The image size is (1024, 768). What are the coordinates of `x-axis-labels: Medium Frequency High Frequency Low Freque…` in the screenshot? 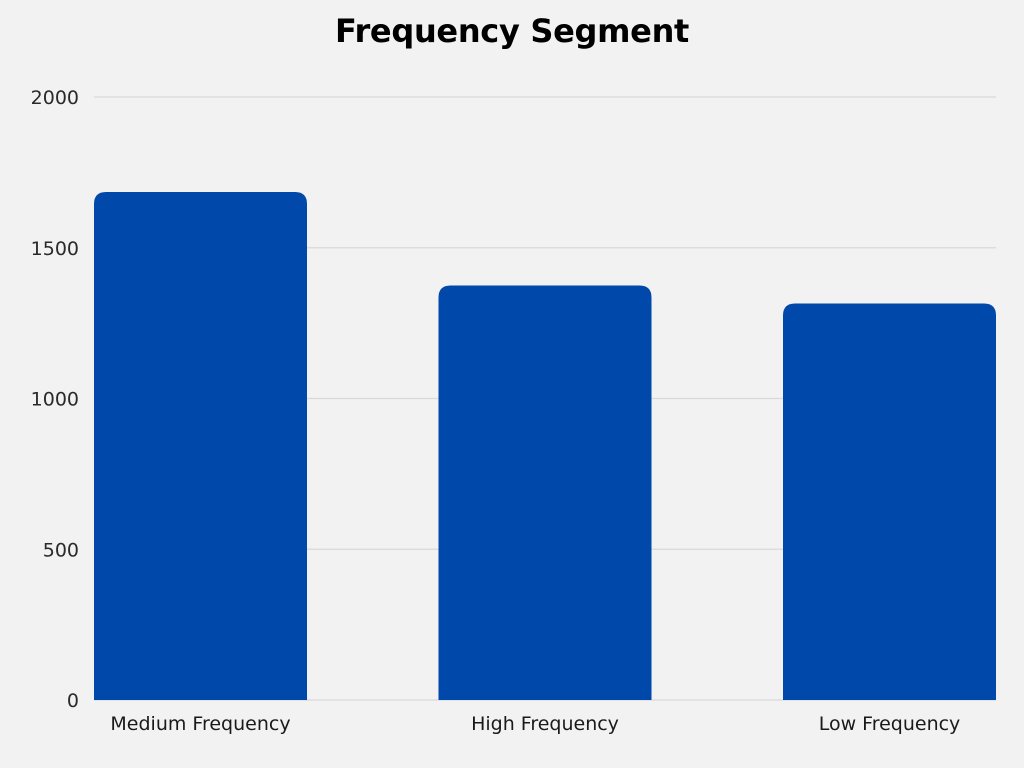 It's located at (535, 724).